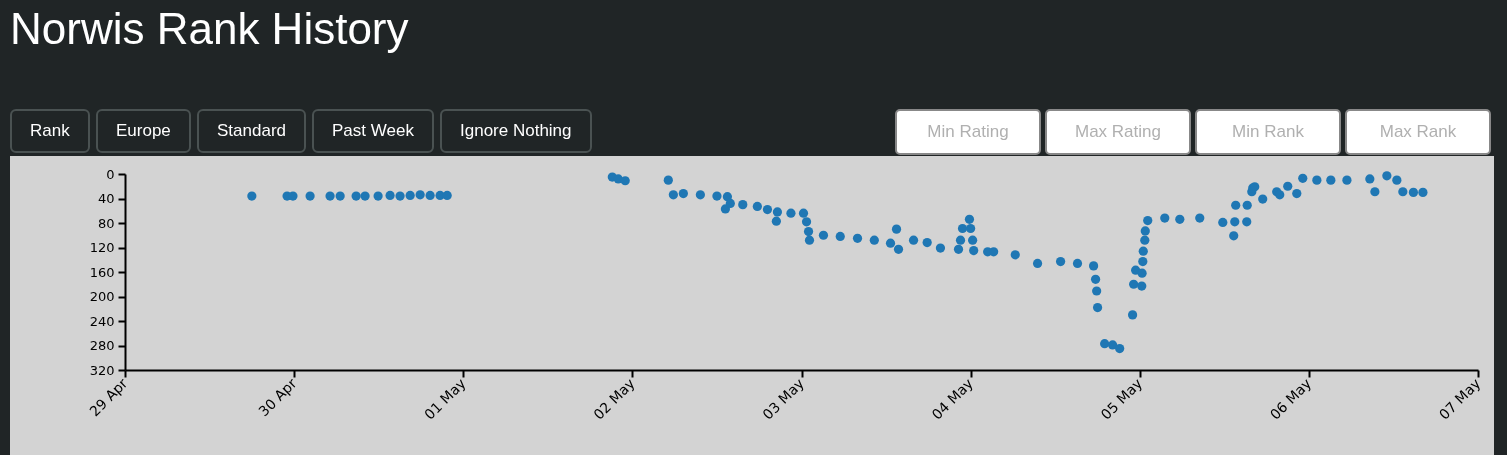  Describe the element at coordinates (516, 131) in the screenshot. I see `button: Ignore Nothing` at that location.